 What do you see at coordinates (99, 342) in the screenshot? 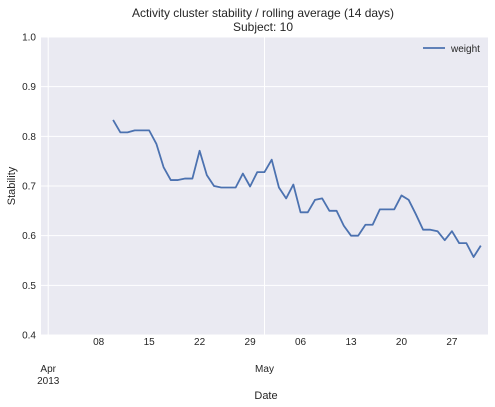
I see `x-tick-label: 08` at bounding box center [99, 342].